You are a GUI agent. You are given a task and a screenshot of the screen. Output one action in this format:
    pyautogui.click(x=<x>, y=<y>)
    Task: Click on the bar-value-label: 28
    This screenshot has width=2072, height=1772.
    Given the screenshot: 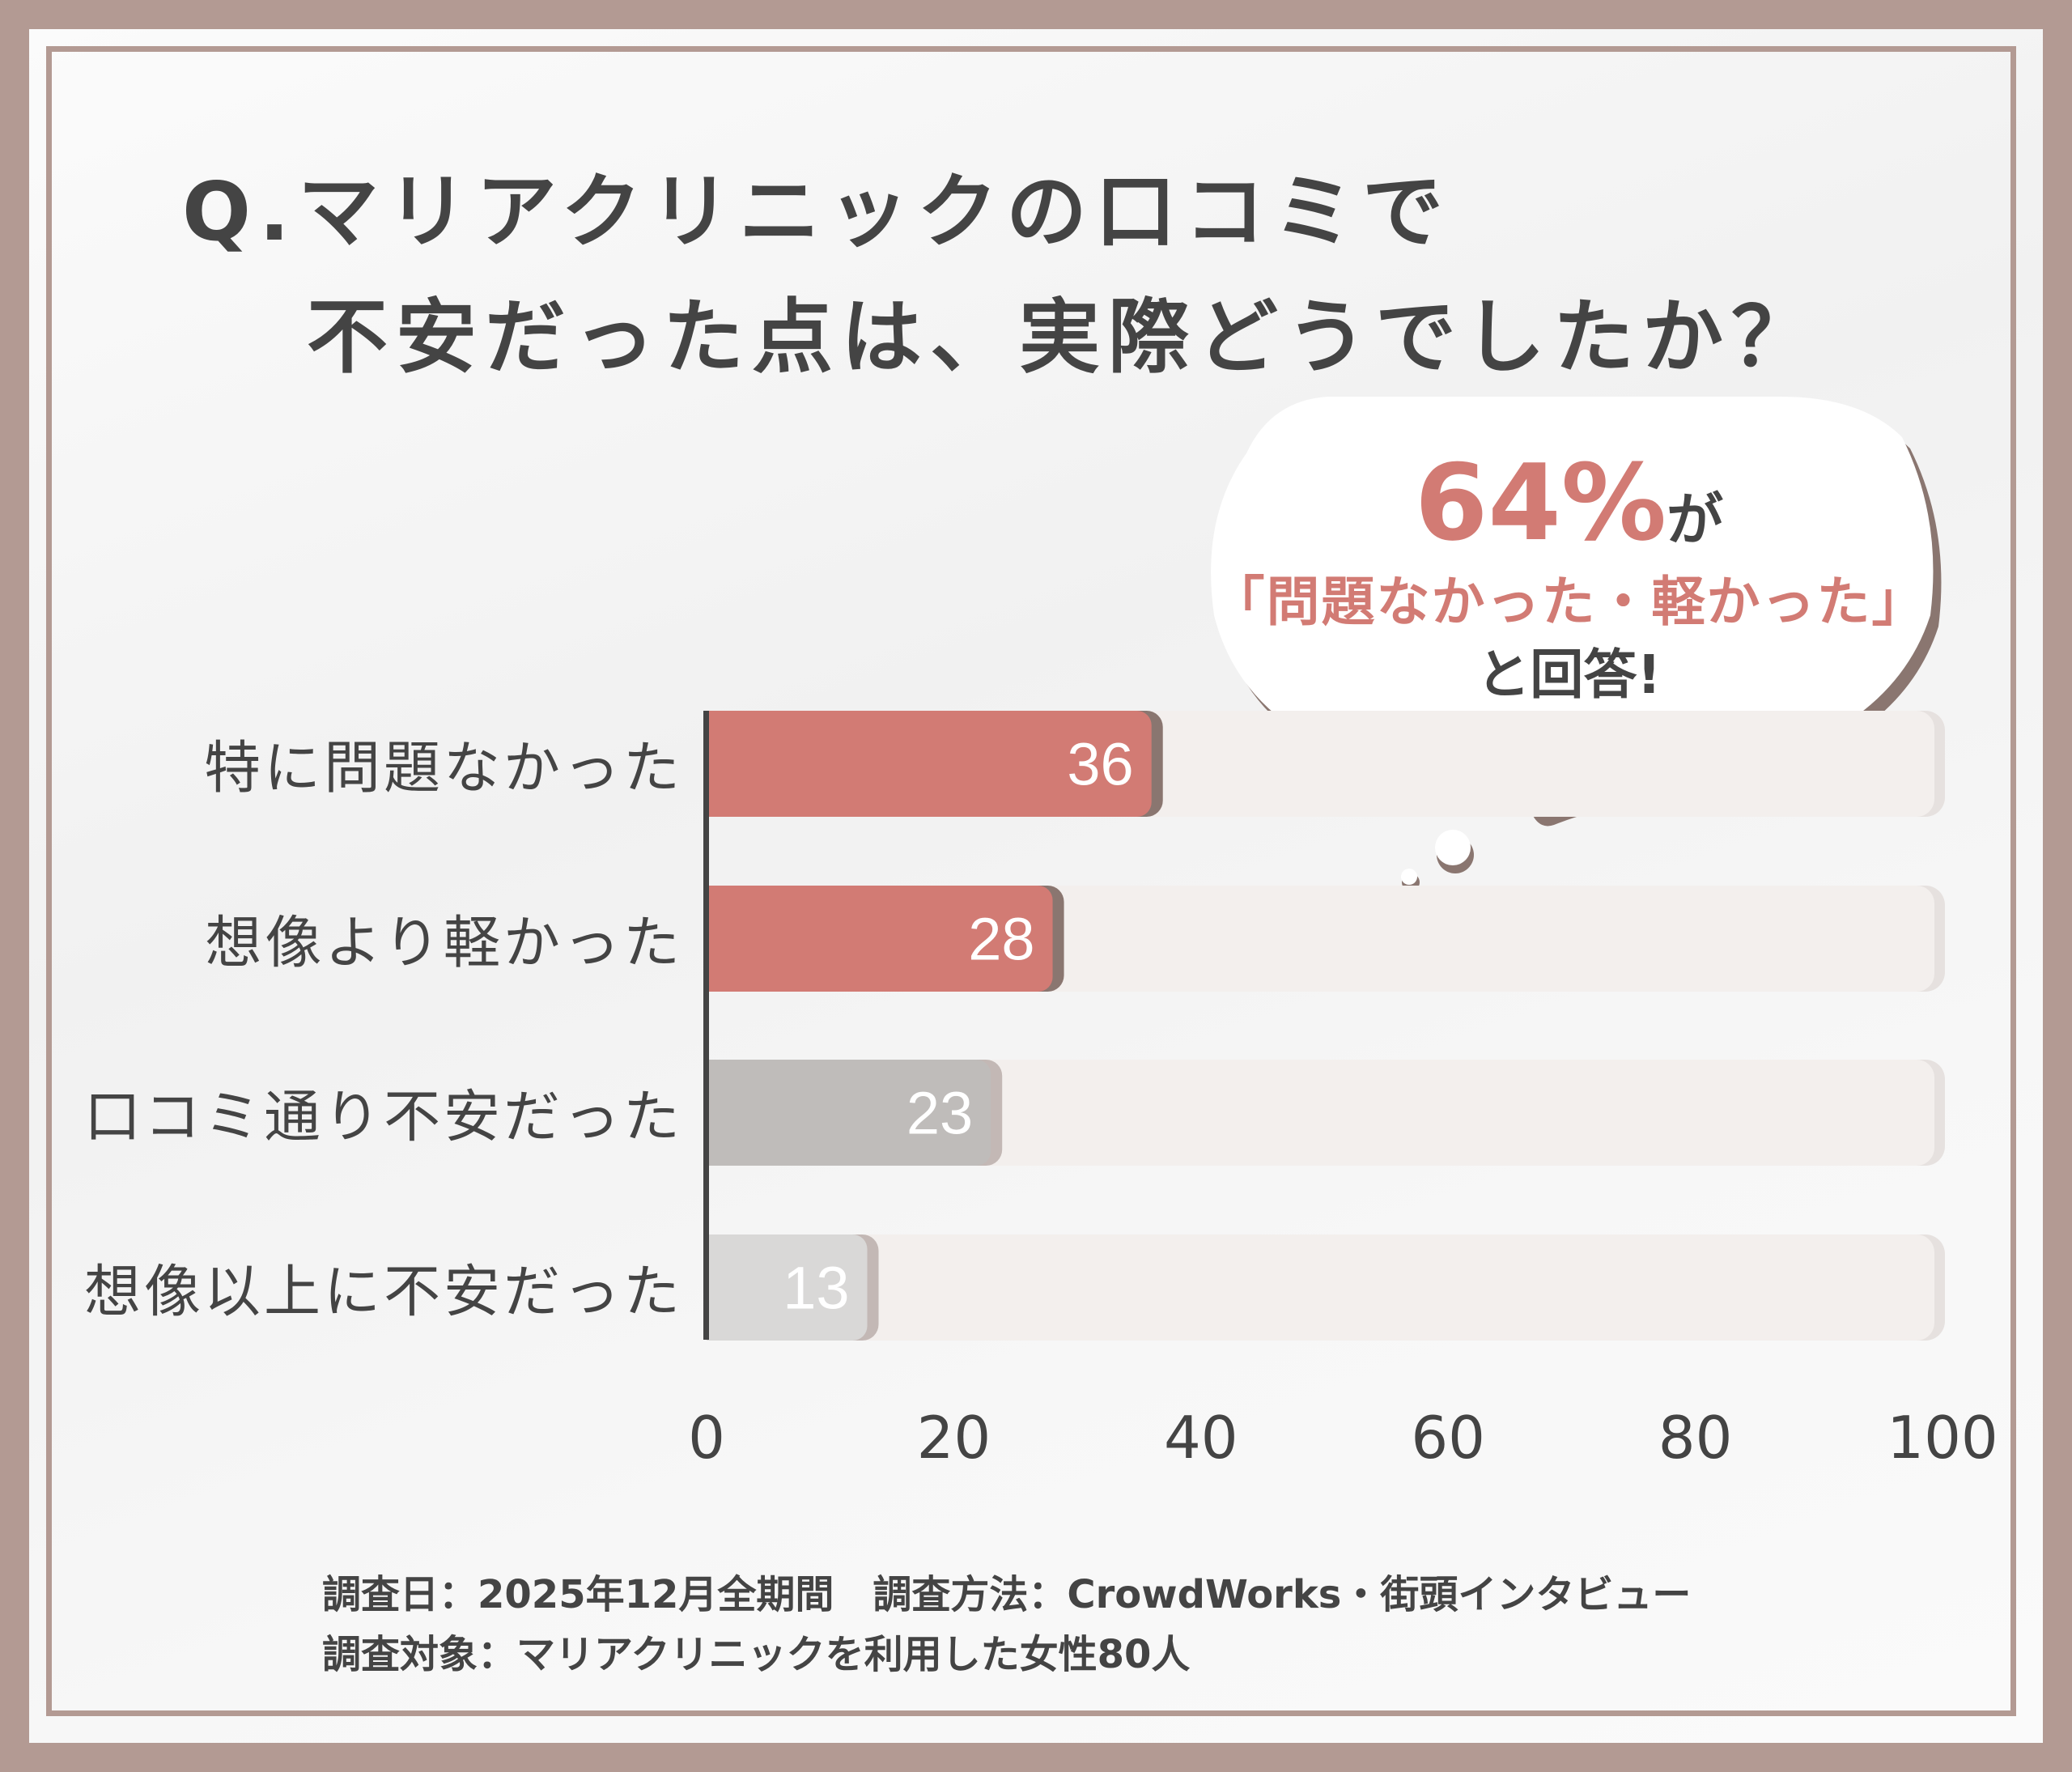 What is the action you would take?
    pyautogui.click(x=1001, y=940)
    